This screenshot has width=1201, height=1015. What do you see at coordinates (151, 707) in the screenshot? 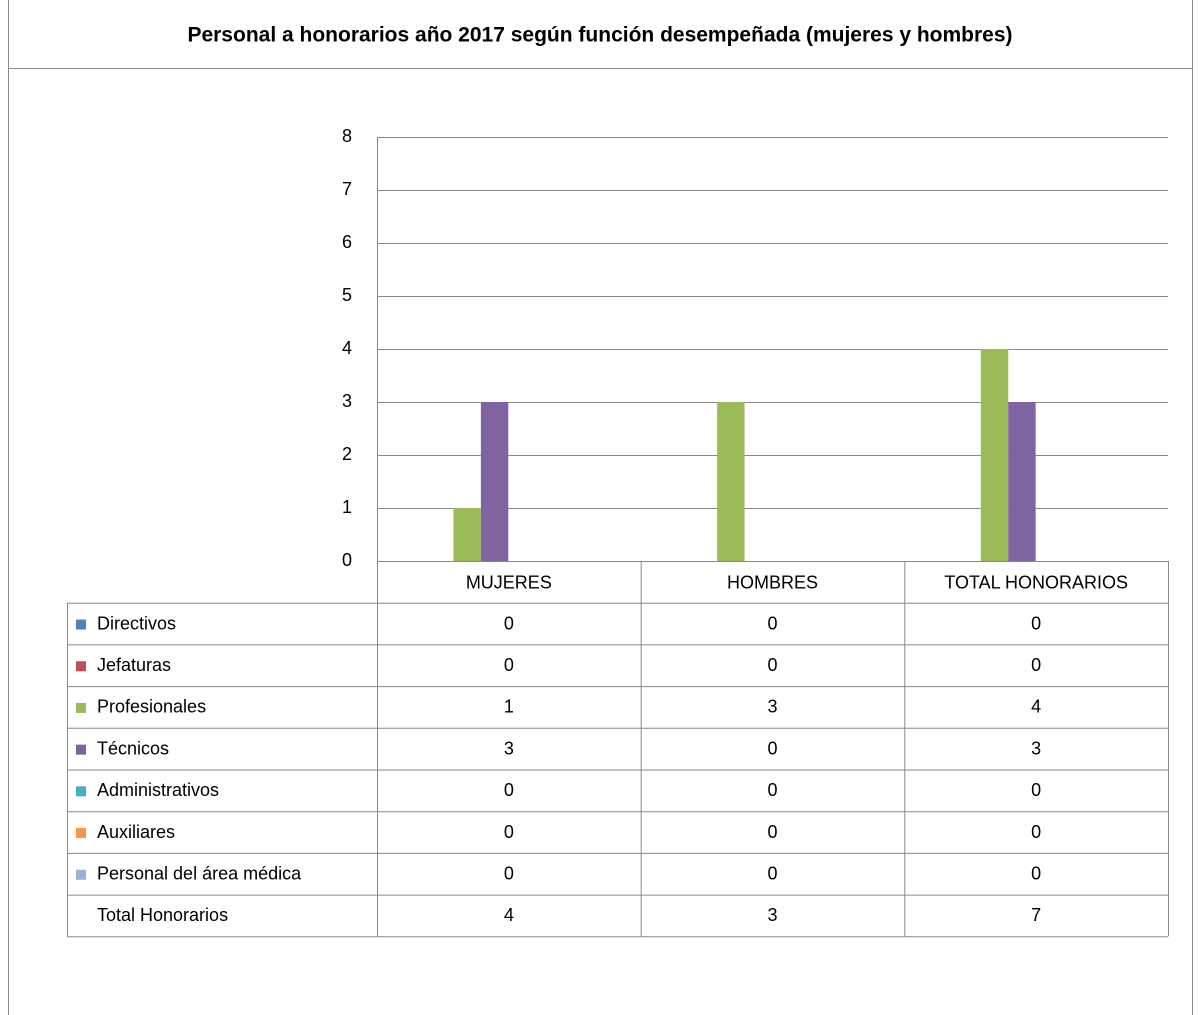
I see `row-label: Profesionales` at bounding box center [151, 707].